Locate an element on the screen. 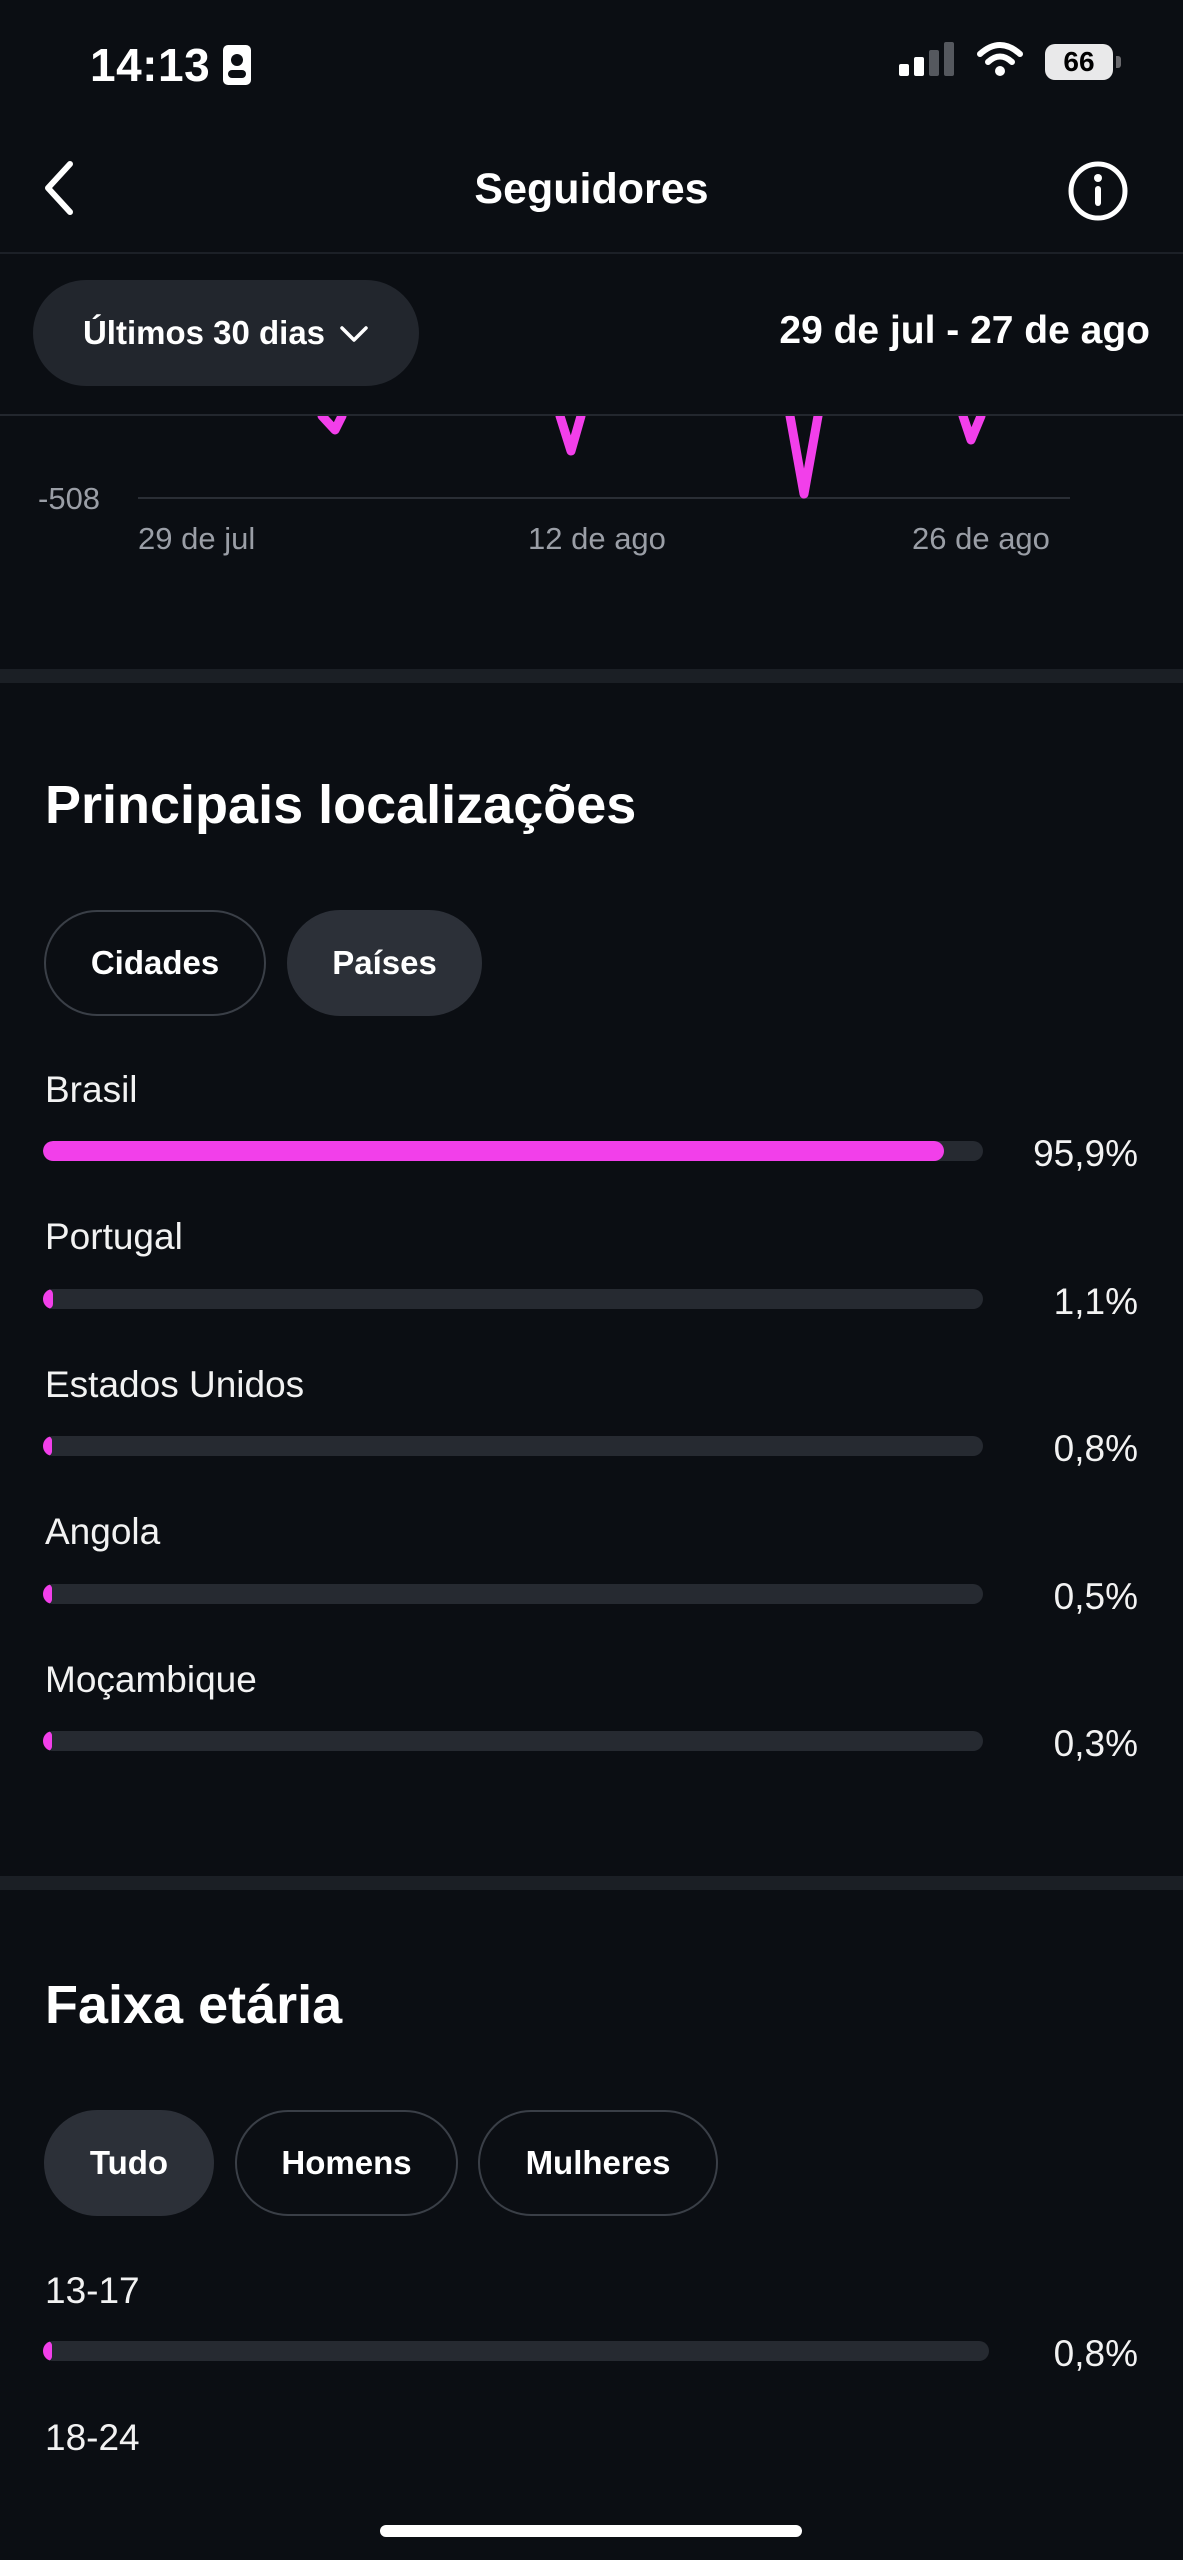 This screenshot has width=1183, height=2560. chevron-left-icon is located at coordinates (60, 190).